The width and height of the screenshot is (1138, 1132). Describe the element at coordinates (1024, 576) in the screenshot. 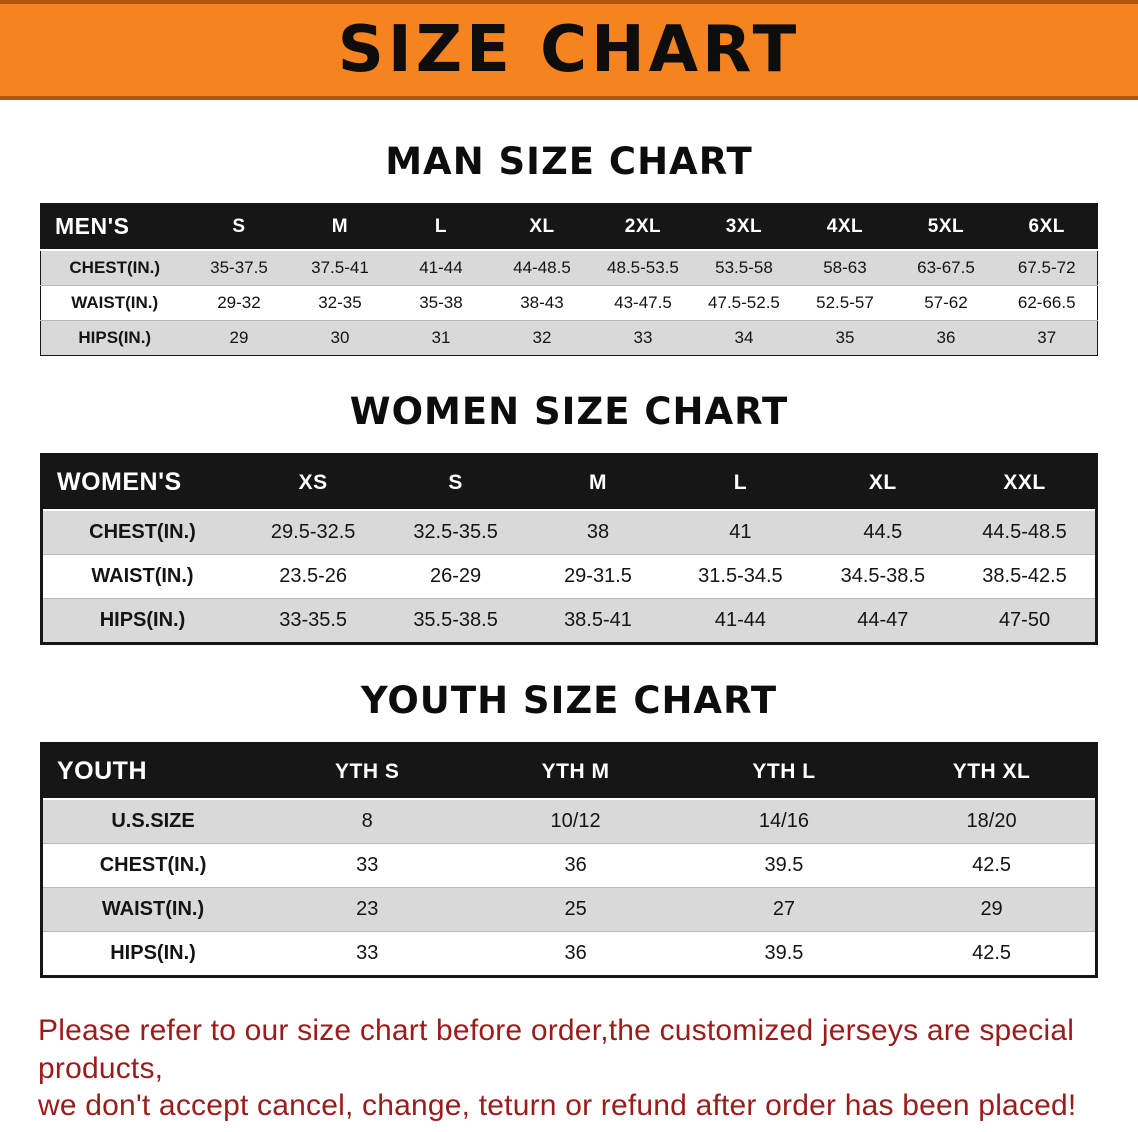

I see `size-value-cell: 38.5-42.5` at that location.